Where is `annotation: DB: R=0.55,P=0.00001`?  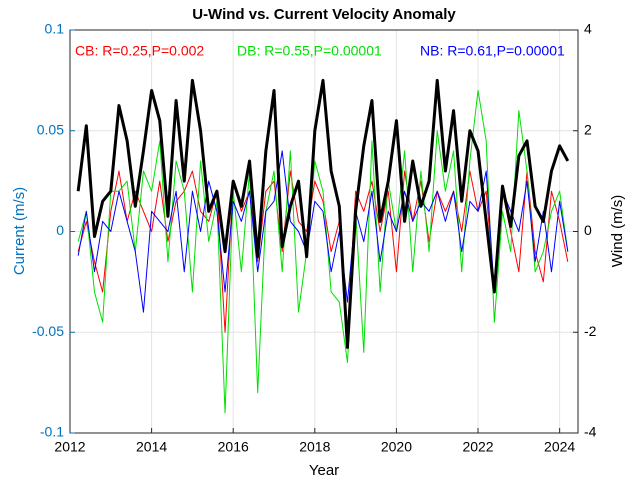 annotation: DB: R=0.55,P=0.00001 is located at coordinates (309, 51).